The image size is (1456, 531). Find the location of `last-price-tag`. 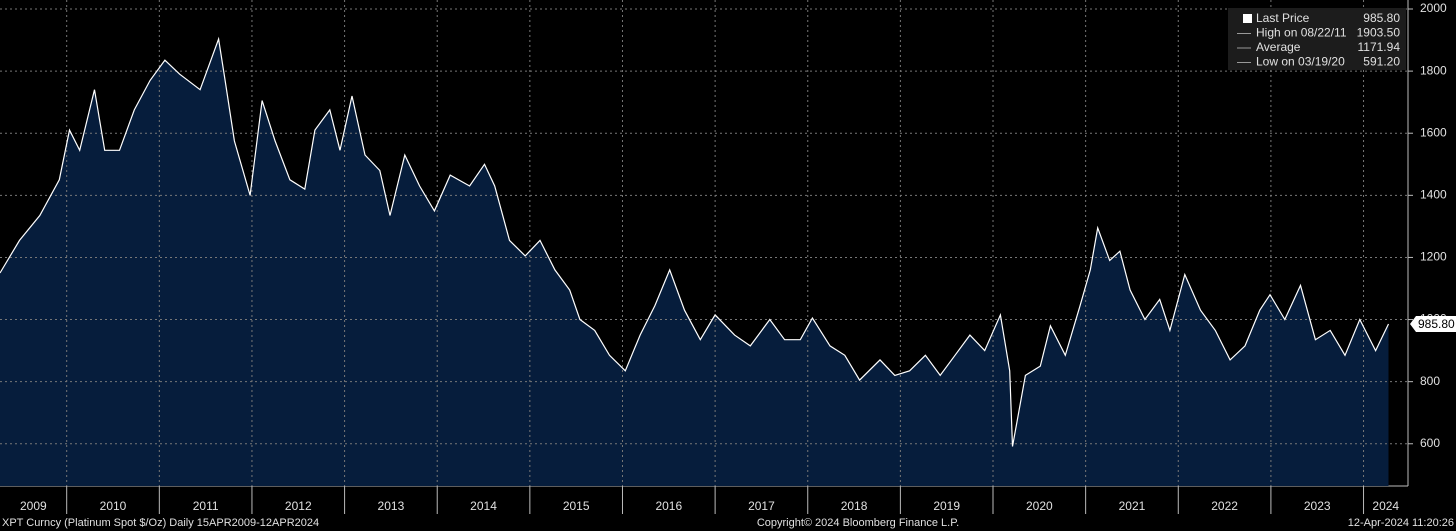

last-price-tag is located at coordinates (1433, 323).